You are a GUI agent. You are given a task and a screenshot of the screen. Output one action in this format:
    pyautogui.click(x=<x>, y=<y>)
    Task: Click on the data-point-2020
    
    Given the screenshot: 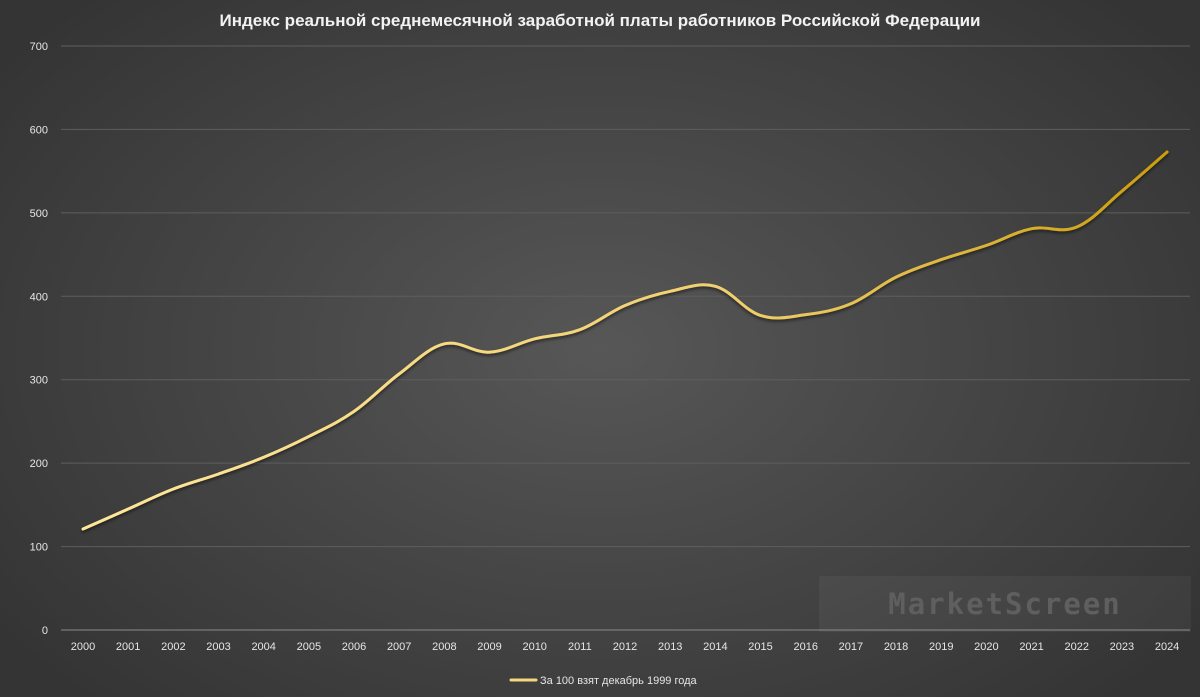 What is the action you would take?
    pyautogui.click(x=986, y=245)
    